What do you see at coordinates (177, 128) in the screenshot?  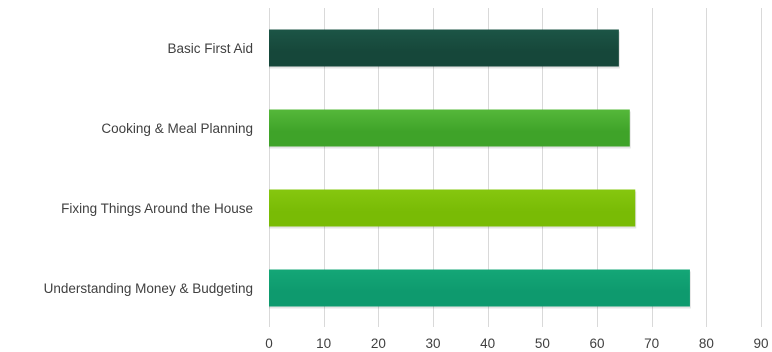 I see `category-label: Cooking & Meal Planning` at bounding box center [177, 128].